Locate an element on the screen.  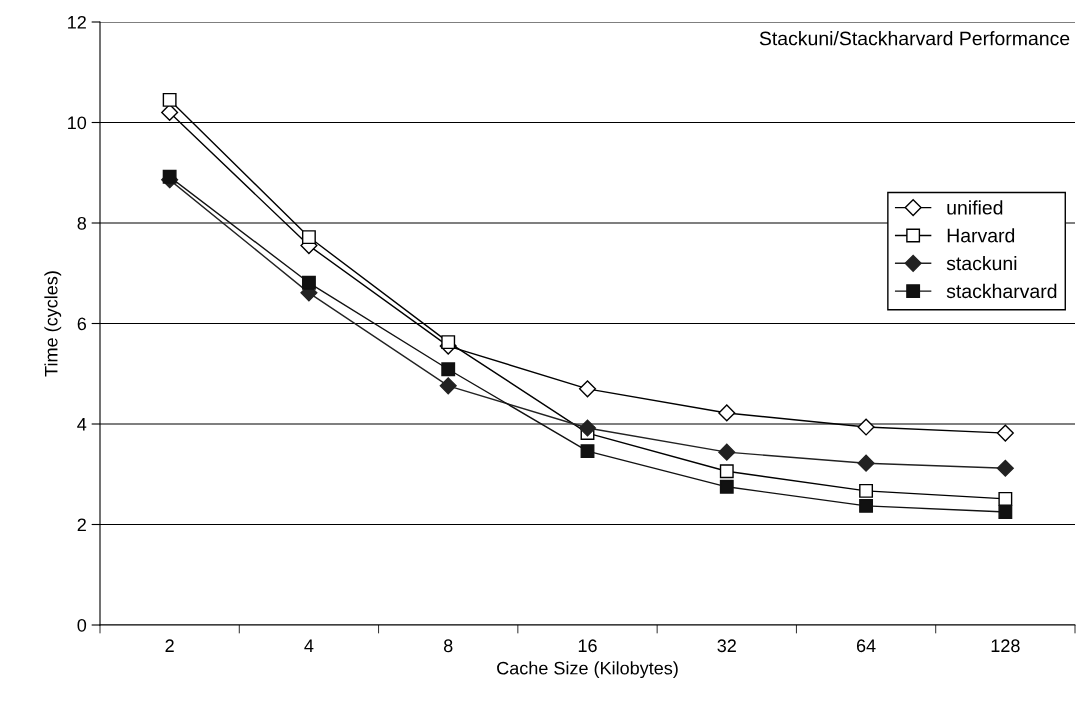
y-axis-title: Time (cycles) is located at coordinates (53, 324).